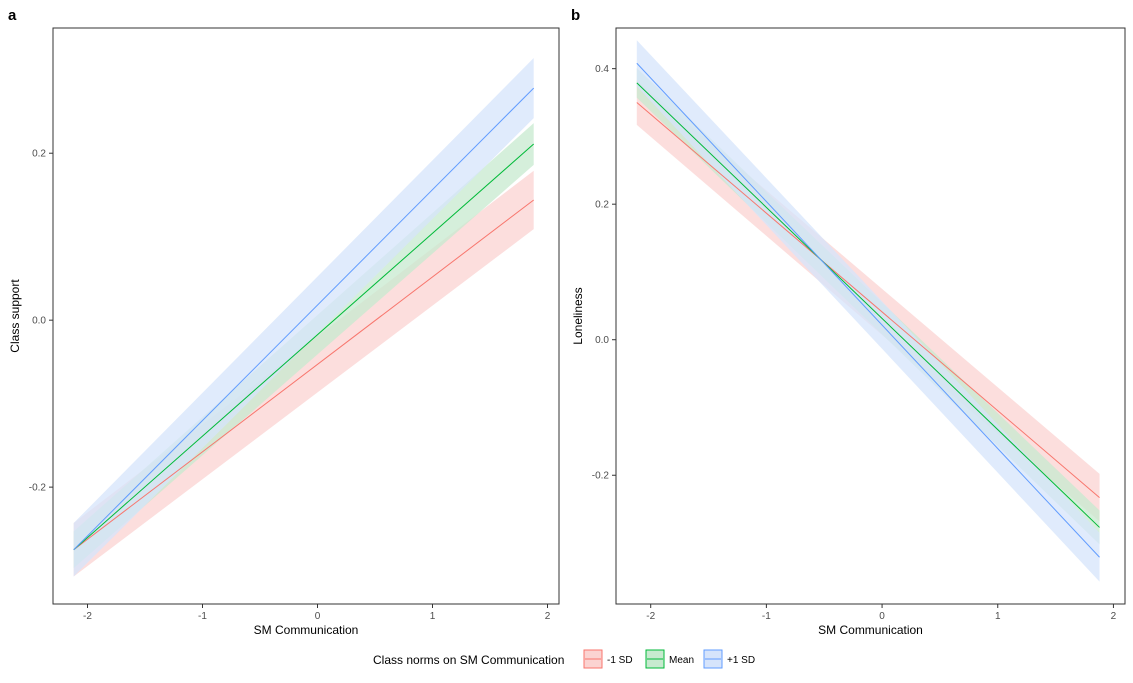  Describe the element at coordinates (870, 630) in the screenshot. I see `x-axis-title-b: SM Communication` at that location.